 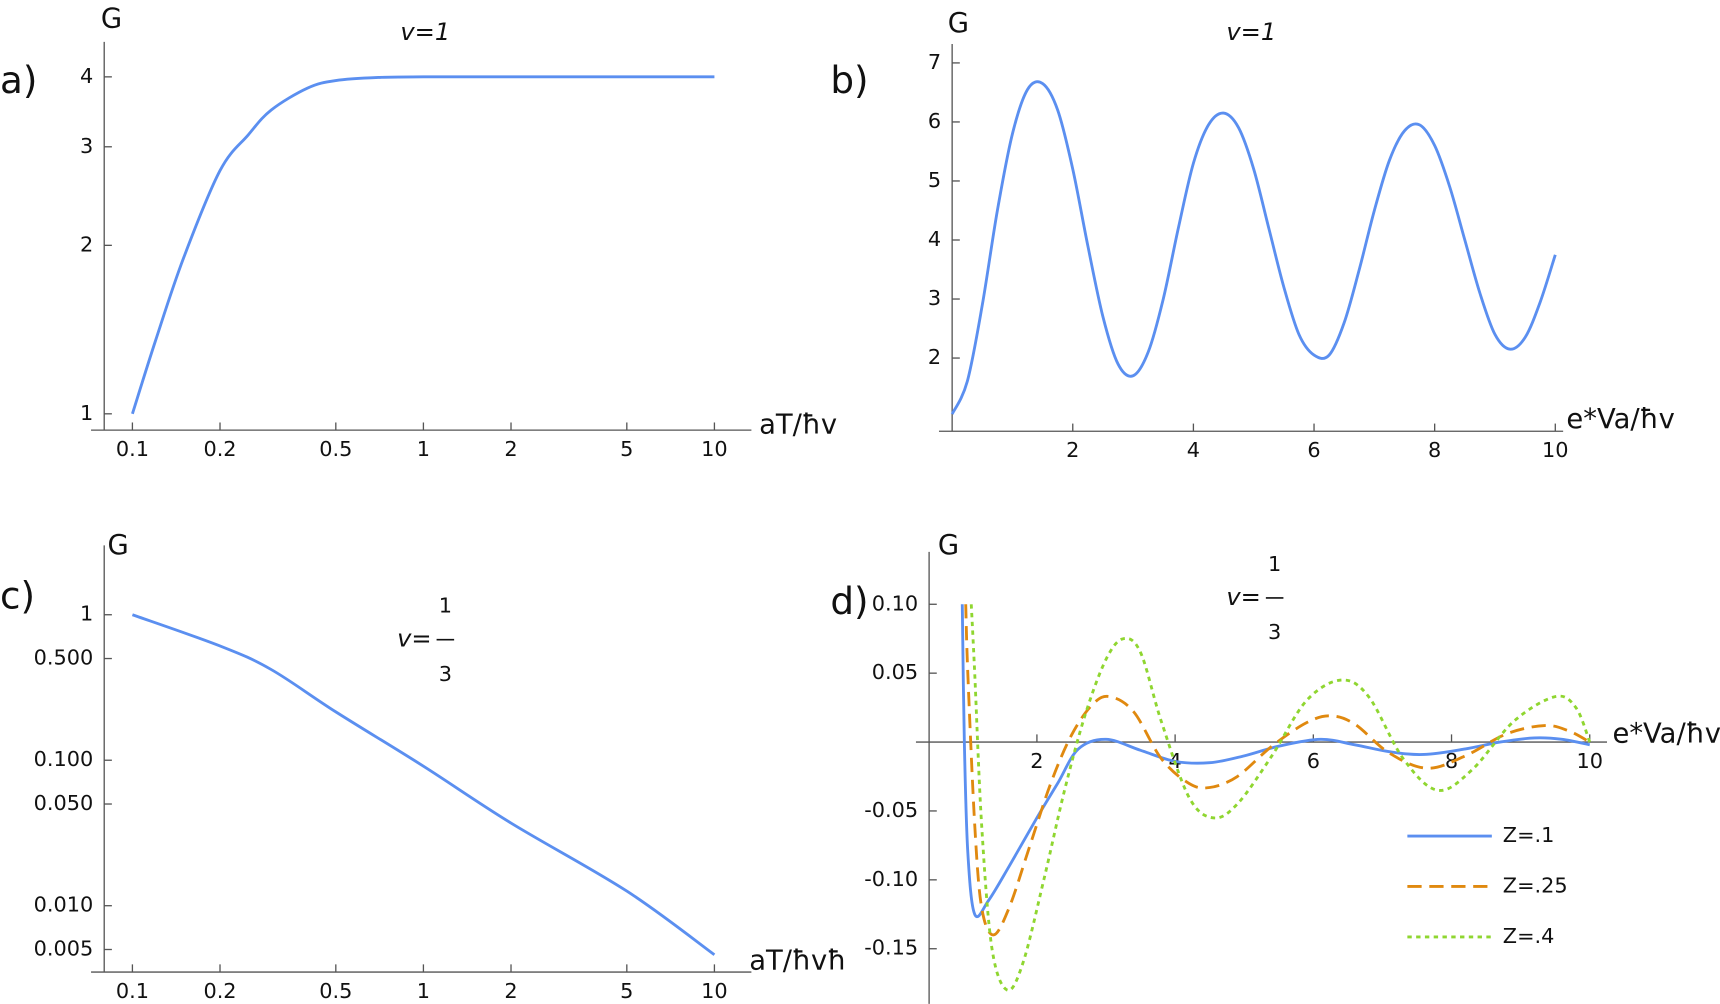 What do you see at coordinates (1193, 450) in the screenshot?
I see `x-tick-label: 4` at bounding box center [1193, 450].